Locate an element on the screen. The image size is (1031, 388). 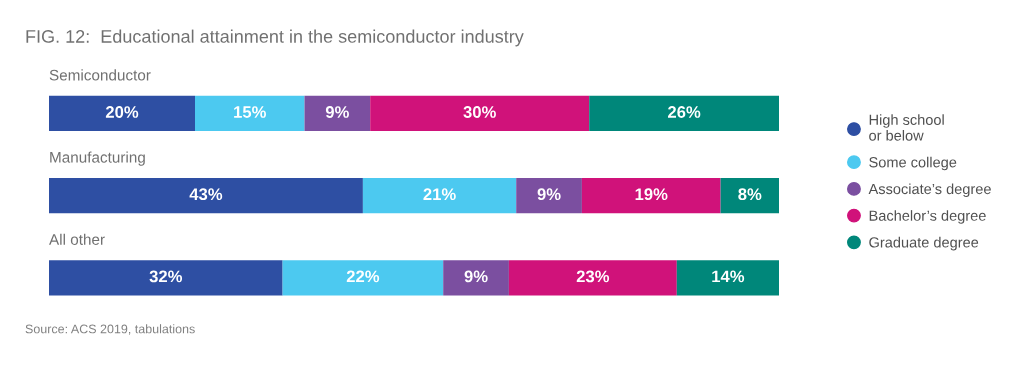
data-label: 8% is located at coordinates (750, 194).